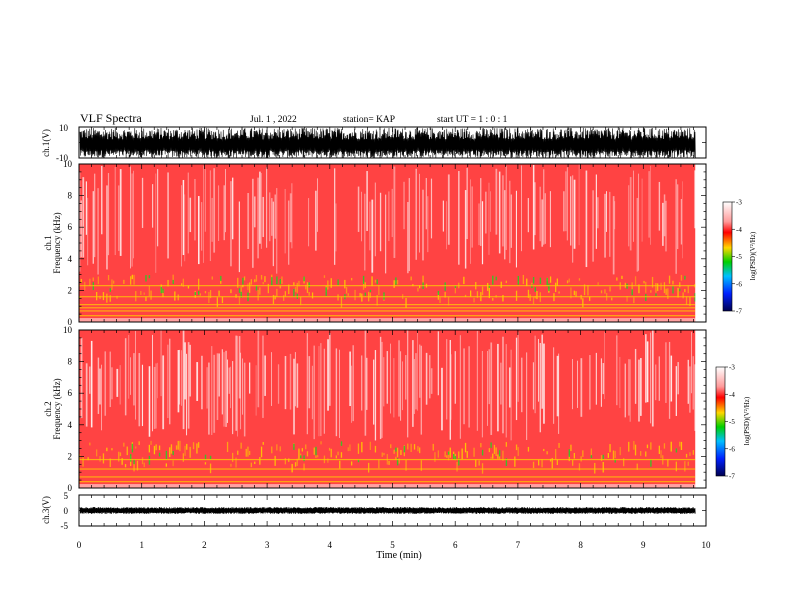  What do you see at coordinates (739, 203) in the screenshot?
I see `colorbar-tick-label: -3` at bounding box center [739, 203].